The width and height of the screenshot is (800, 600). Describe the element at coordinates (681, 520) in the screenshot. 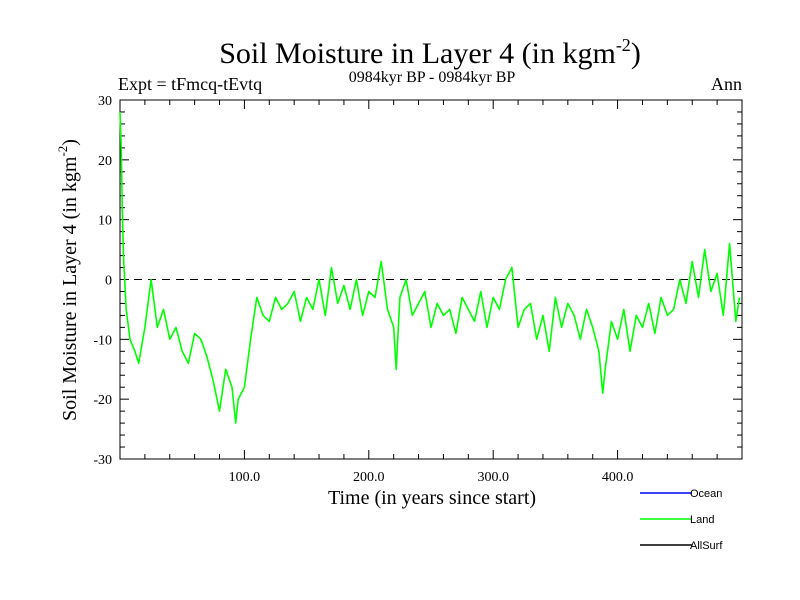

I see `legend: Ocean Land AllSurf` at that location.